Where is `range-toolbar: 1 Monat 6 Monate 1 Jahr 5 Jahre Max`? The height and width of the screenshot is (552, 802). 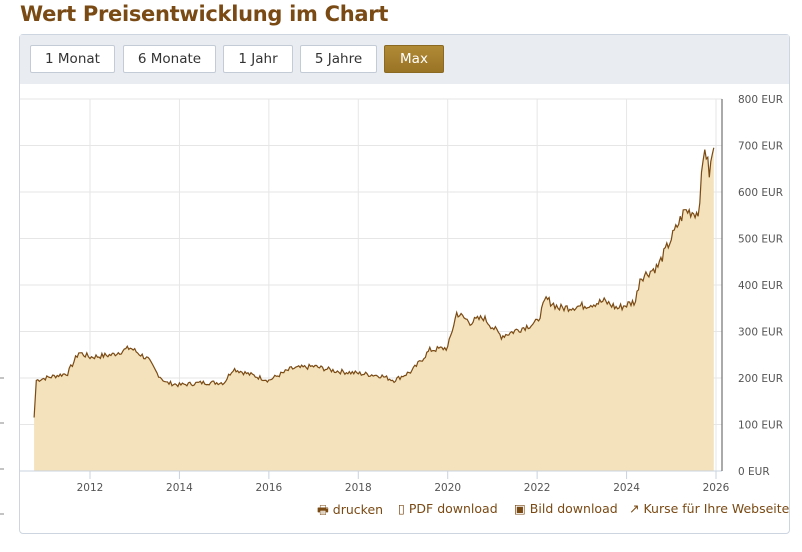 range-toolbar: 1 Monat 6 Monate 1 Jahr 5 Jahre Max is located at coordinates (404, 59).